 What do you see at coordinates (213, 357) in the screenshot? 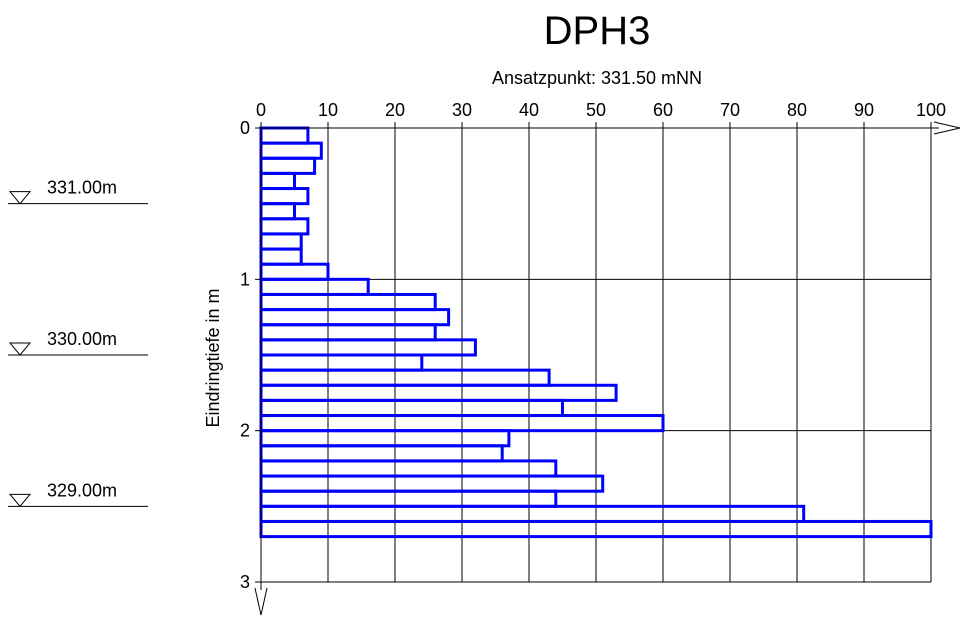
I see `y-axis-label: Eindringtiefe in m` at bounding box center [213, 357].